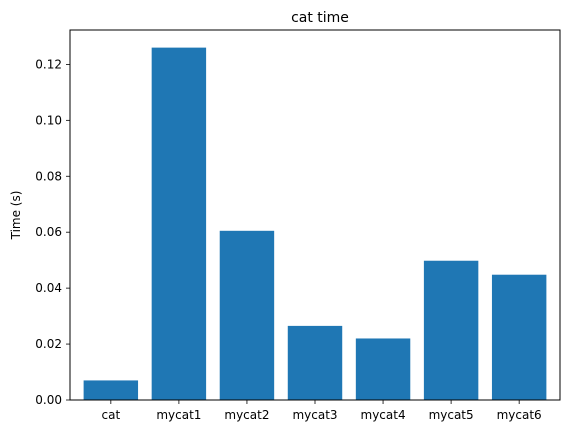  I want to click on chart-title: cat time, so click(320, 18).